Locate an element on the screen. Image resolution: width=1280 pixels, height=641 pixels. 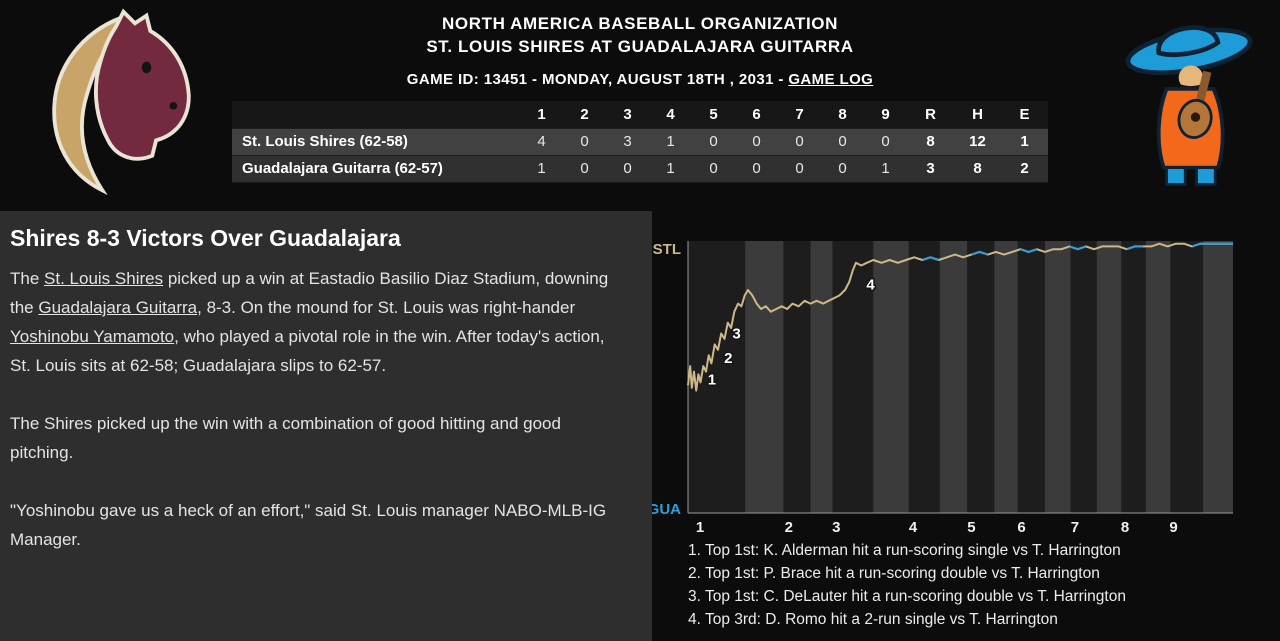
linescore-corner-cell is located at coordinates (376, 115).